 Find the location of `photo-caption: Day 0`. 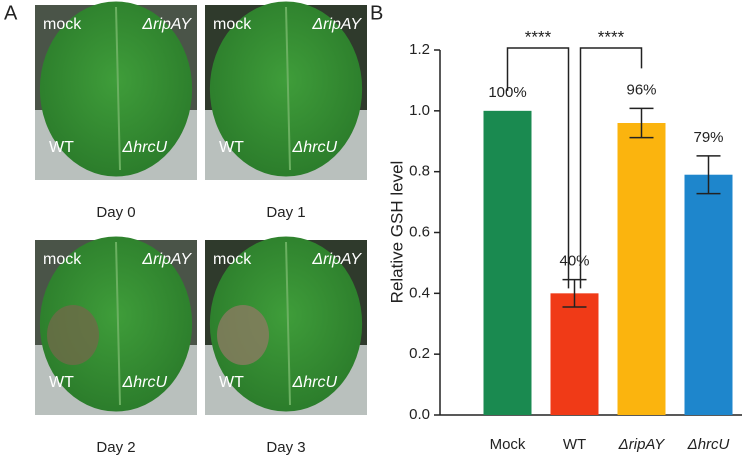

photo-caption: Day 0 is located at coordinates (115, 212).